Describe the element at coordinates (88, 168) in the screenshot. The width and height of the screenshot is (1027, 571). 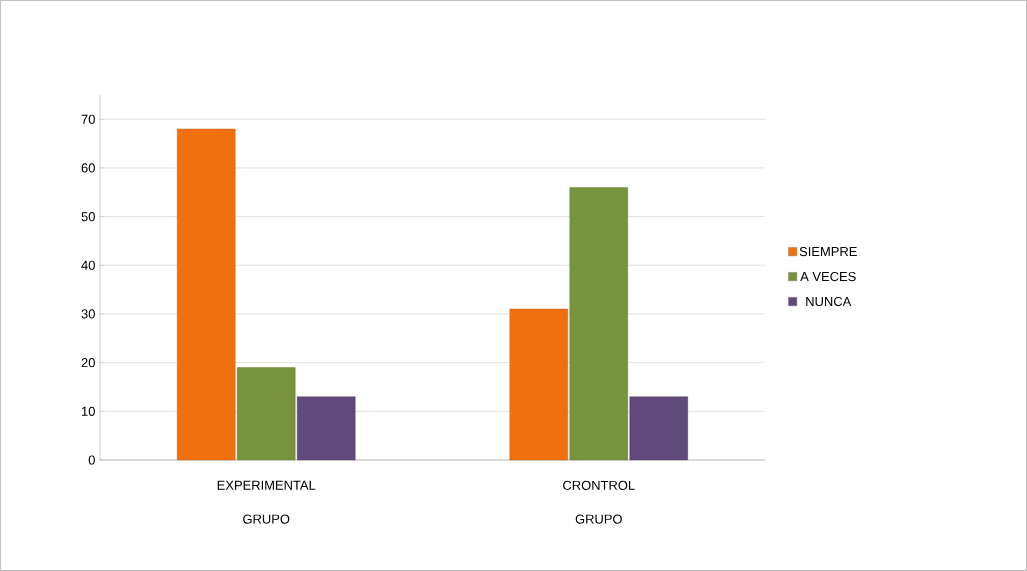
I see `y-tick-label: 60` at that location.